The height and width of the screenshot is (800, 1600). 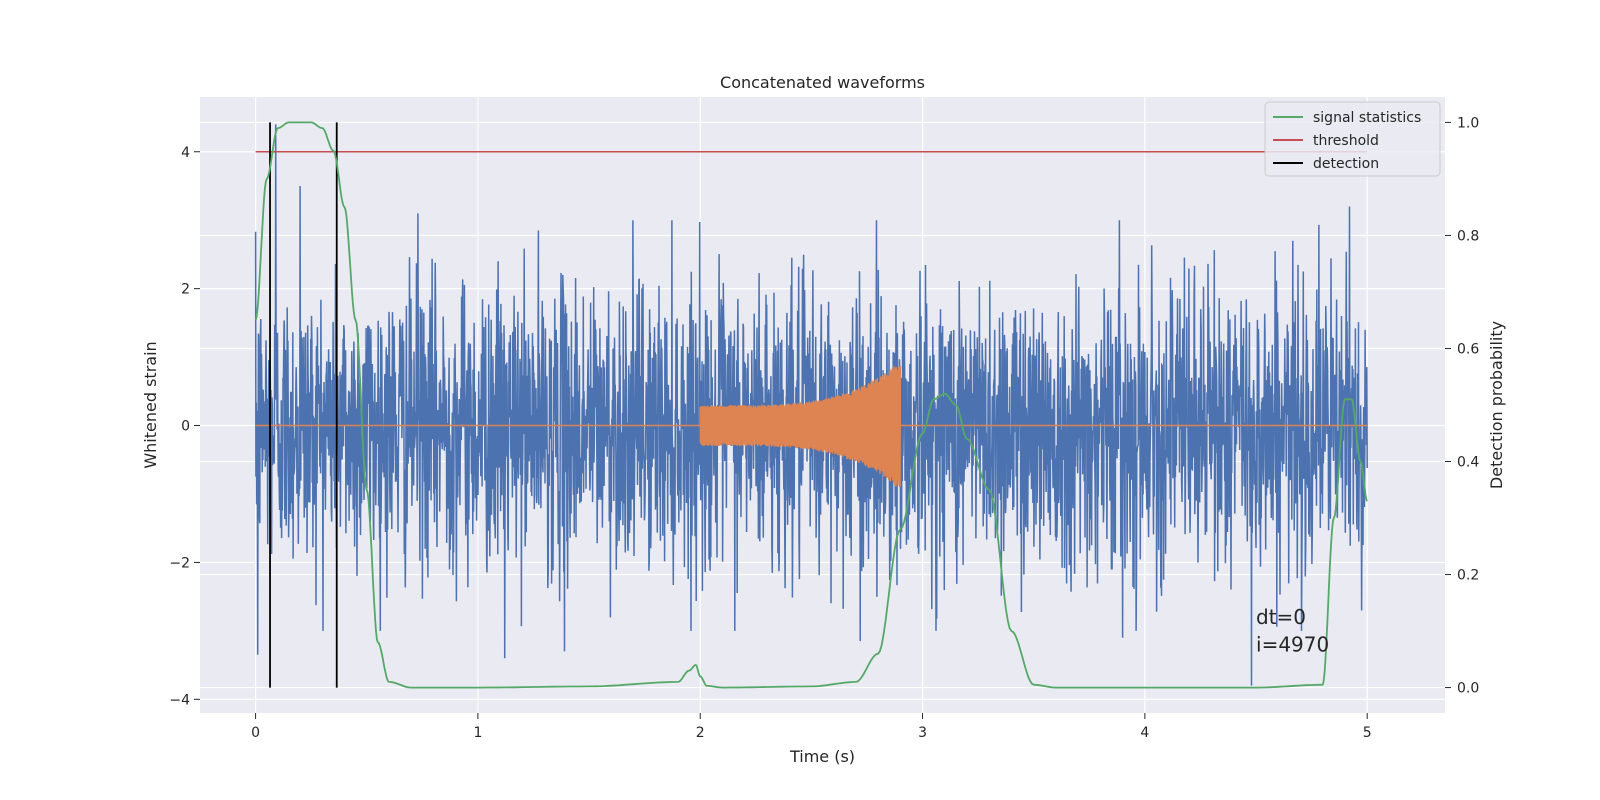 What do you see at coordinates (1468, 236) in the screenshot?
I see `y-right-tick-label: 0.8` at bounding box center [1468, 236].